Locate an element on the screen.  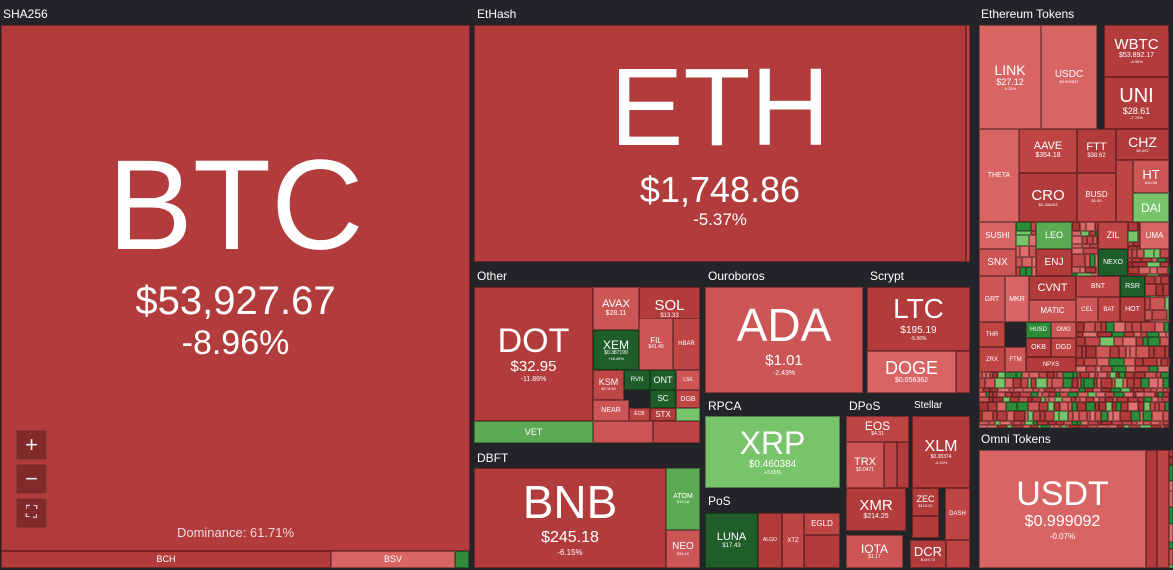
tile-algo: ALGO is located at coordinates (770, 540).